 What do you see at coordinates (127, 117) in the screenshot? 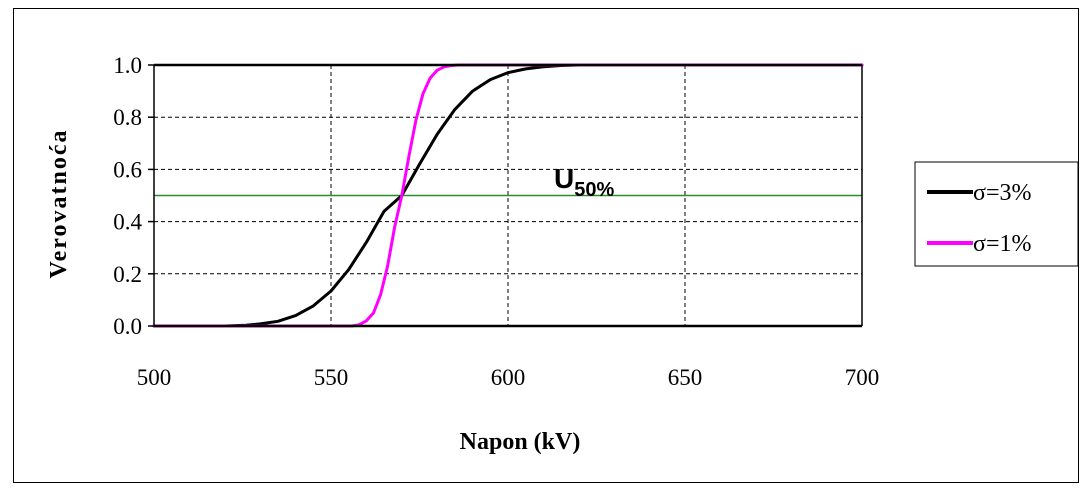
I see `y-tick-label-4: 0.8` at bounding box center [127, 117].